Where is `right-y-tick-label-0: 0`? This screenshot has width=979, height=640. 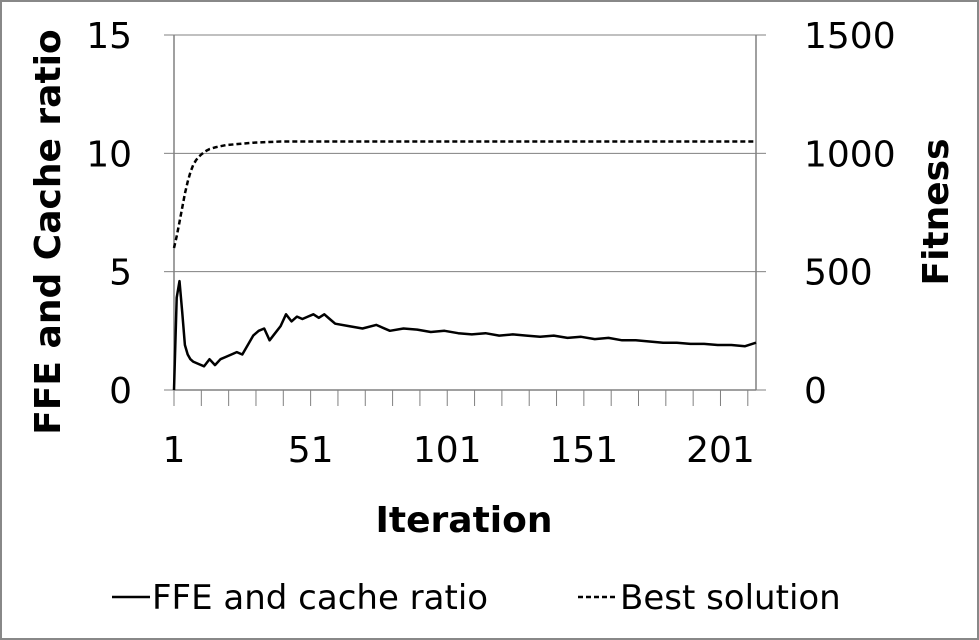
right-y-tick-label-0: 0 is located at coordinates (815, 391).